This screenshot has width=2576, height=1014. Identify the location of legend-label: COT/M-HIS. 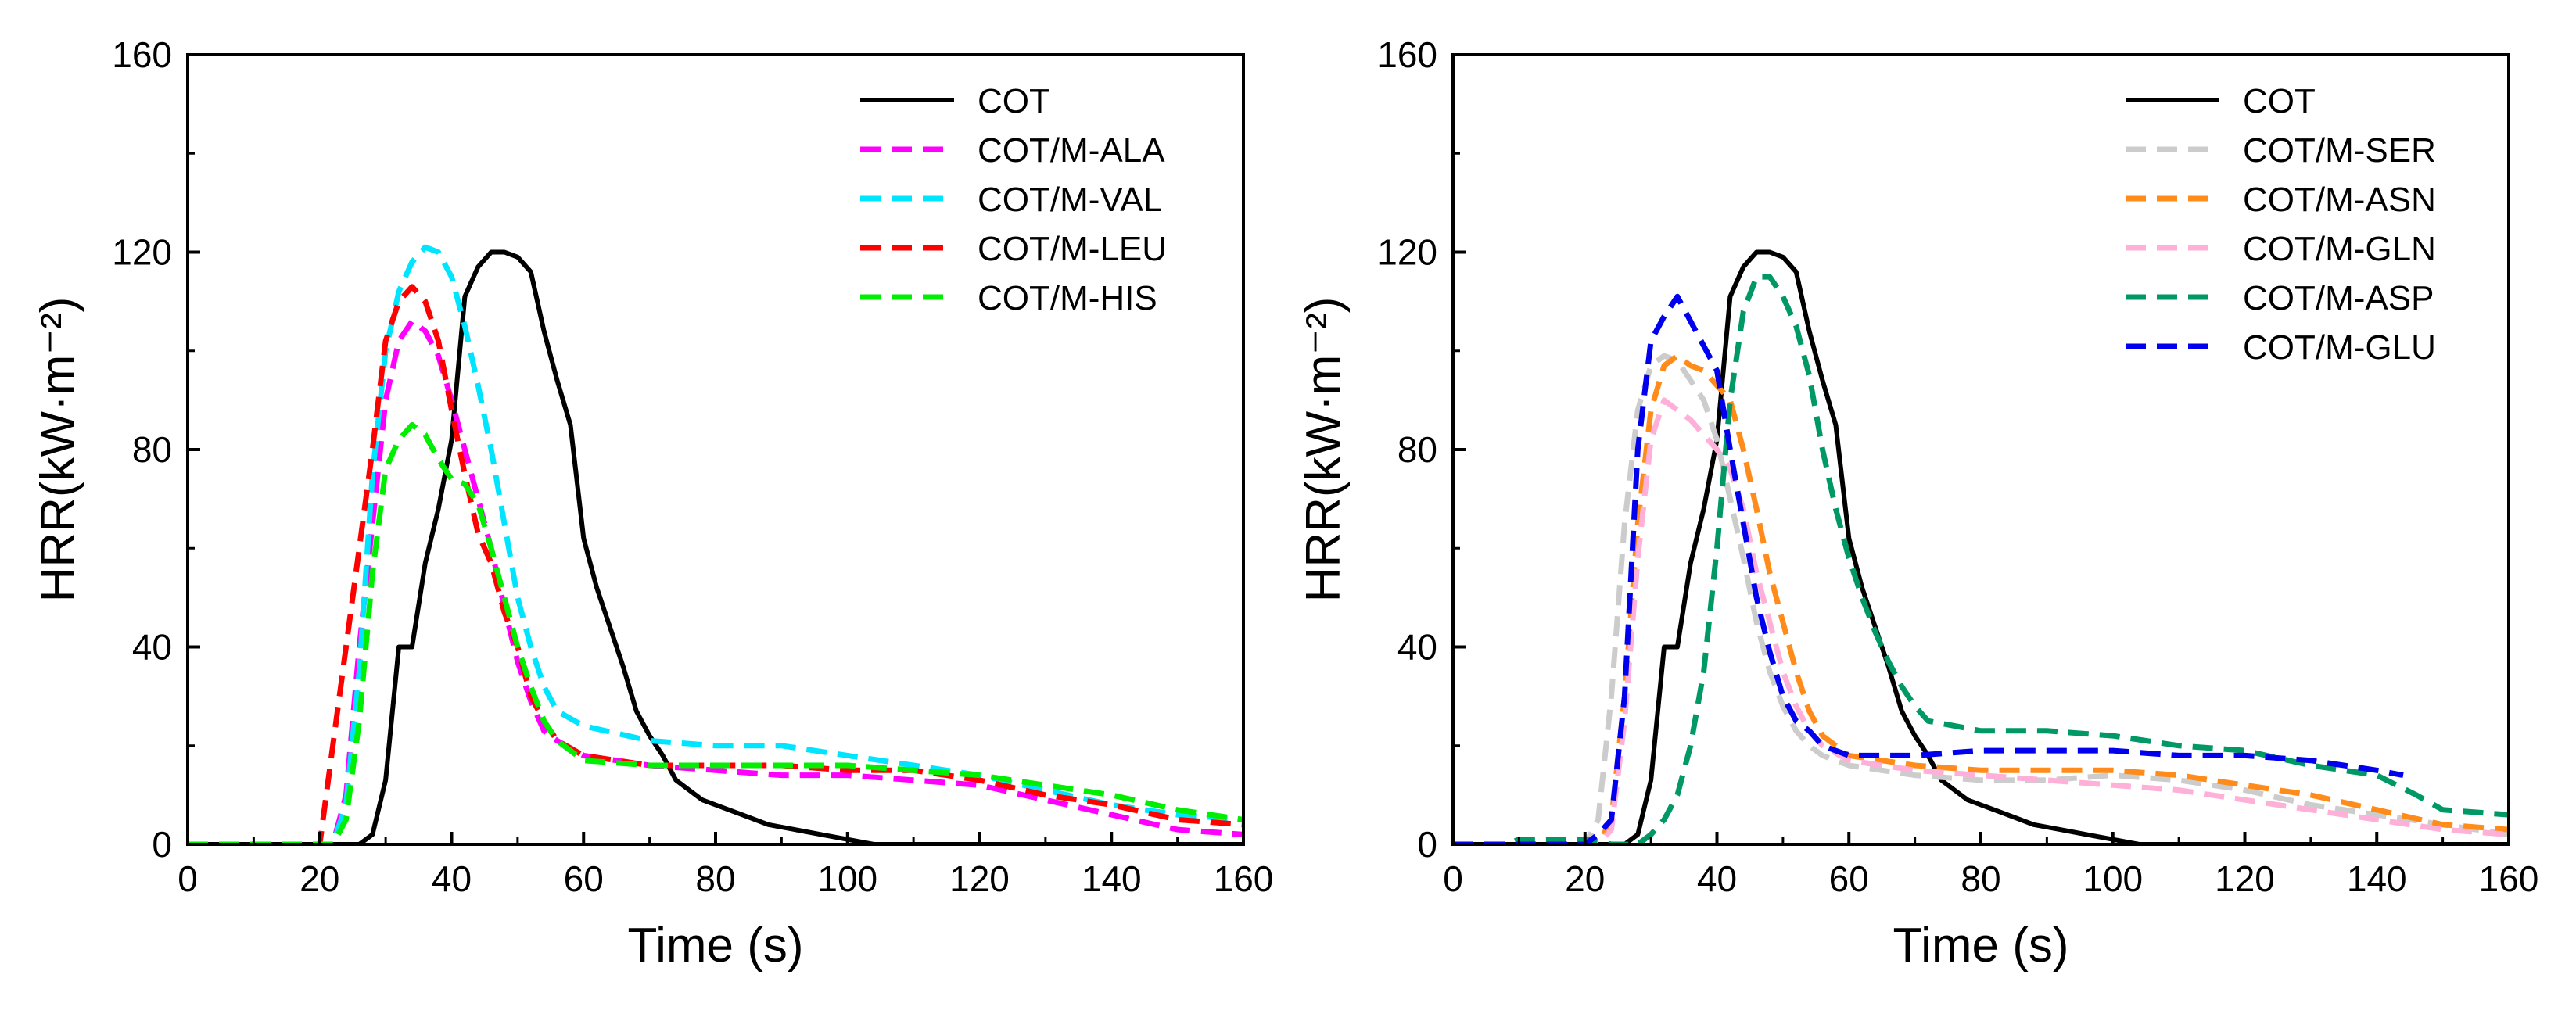
(1067, 298).